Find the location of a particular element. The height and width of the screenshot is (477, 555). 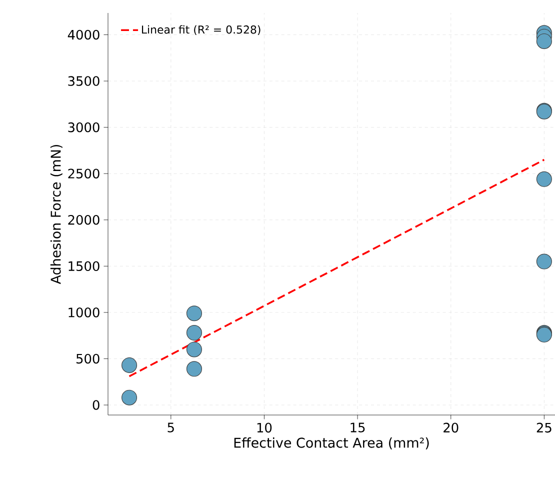

y-tick-label: 0 is located at coordinates (96, 405).